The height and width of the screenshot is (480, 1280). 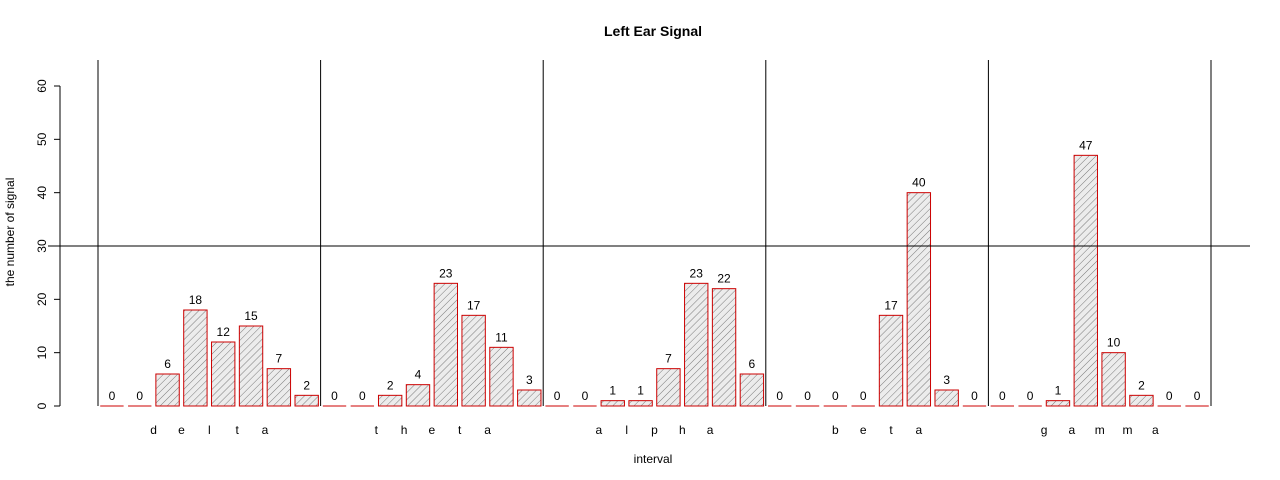 I want to click on y-axis-label: the number of signal, so click(x=10, y=232).